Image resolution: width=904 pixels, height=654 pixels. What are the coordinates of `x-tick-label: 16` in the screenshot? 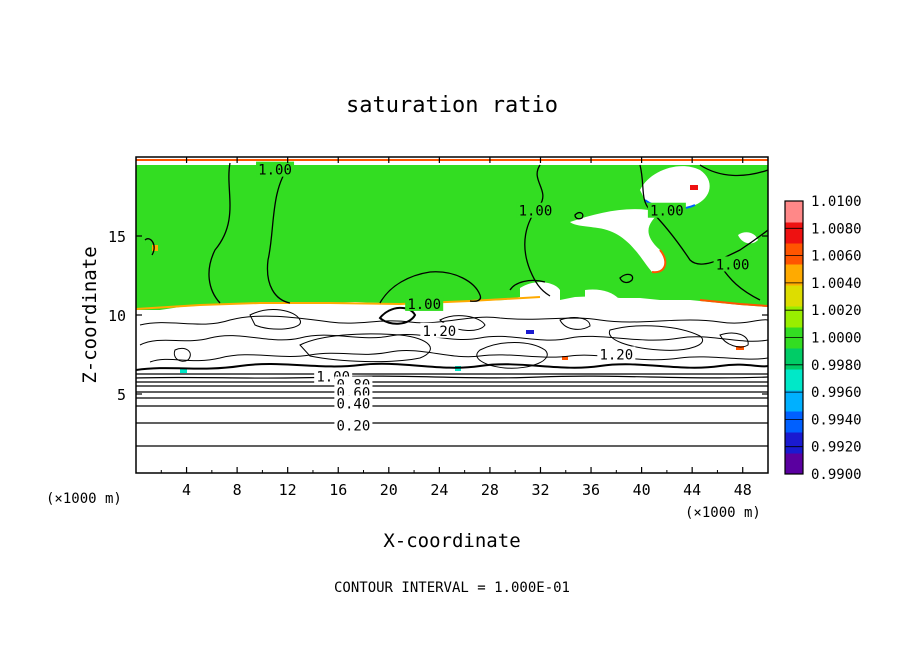 It's located at (338, 490).